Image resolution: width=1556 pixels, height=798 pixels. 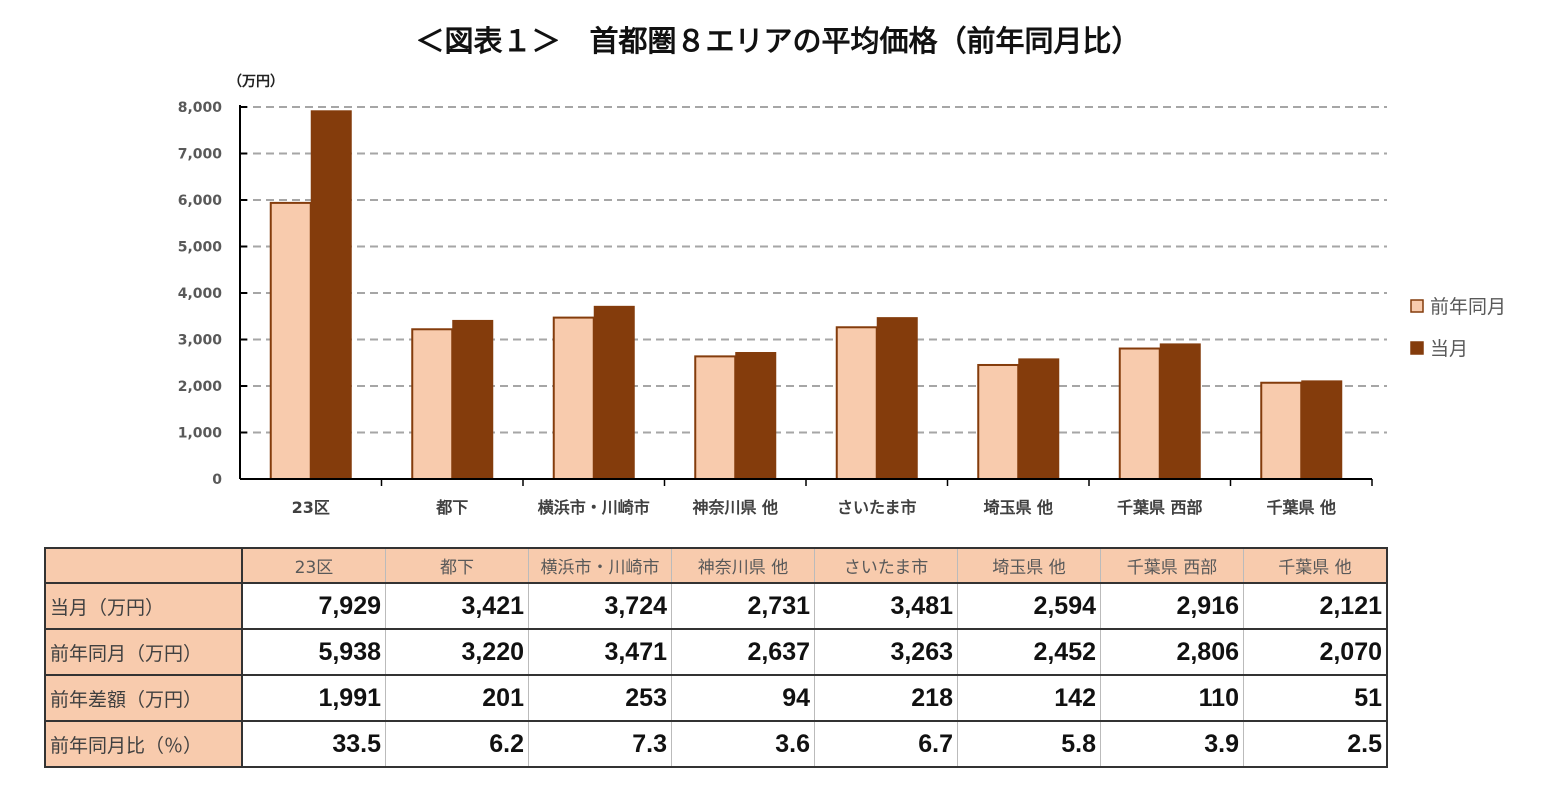 I want to click on y-tick-label: 3,000, so click(x=200, y=341).